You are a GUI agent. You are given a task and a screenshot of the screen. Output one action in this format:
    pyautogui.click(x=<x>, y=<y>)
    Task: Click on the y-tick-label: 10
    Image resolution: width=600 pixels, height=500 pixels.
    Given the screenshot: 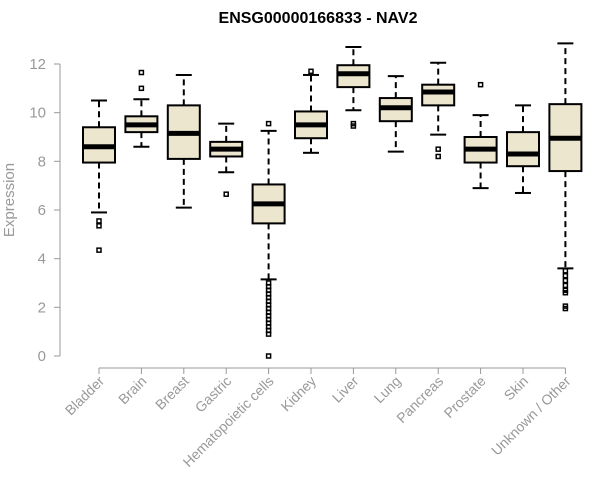 What is the action you would take?
    pyautogui.click(x=37, y=113)
    